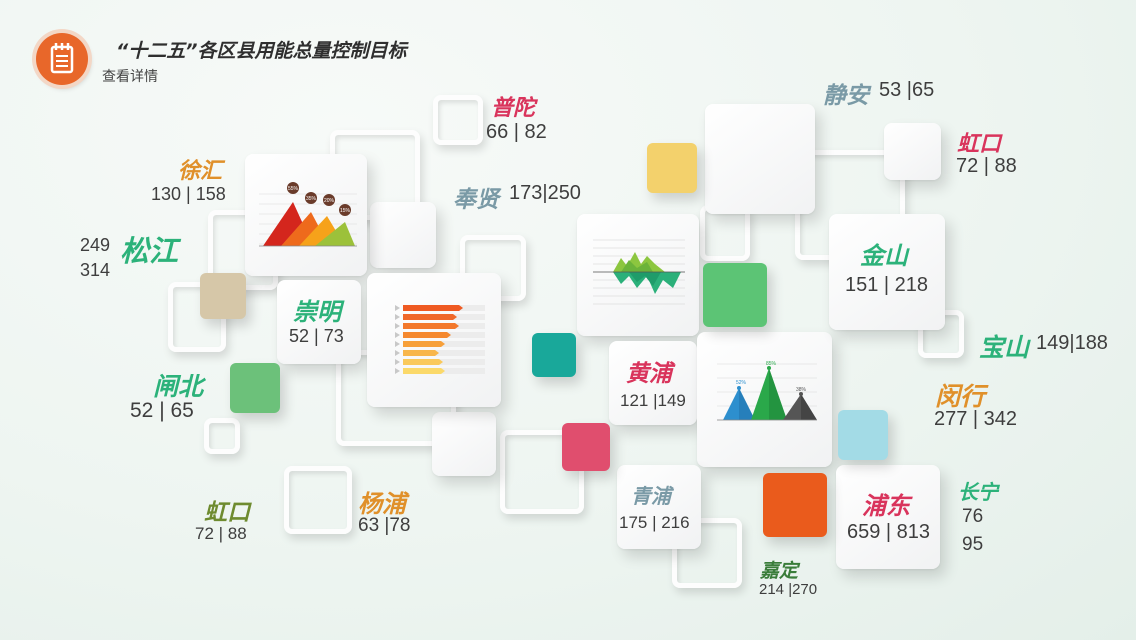 This screenshot has height=640, width=1136. What do you see at coordinates (973, 516) in the screenshot?
I see `district-value1-changning: 76` at bounding box center [973, 516].